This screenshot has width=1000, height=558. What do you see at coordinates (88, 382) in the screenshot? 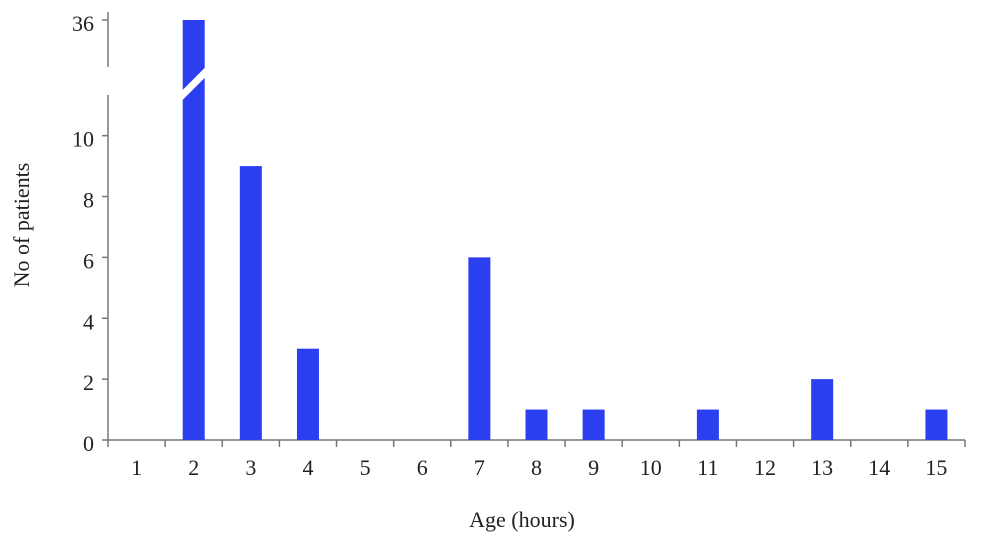
I see `y-tick-label: 2` at bounding box center [88, 382].